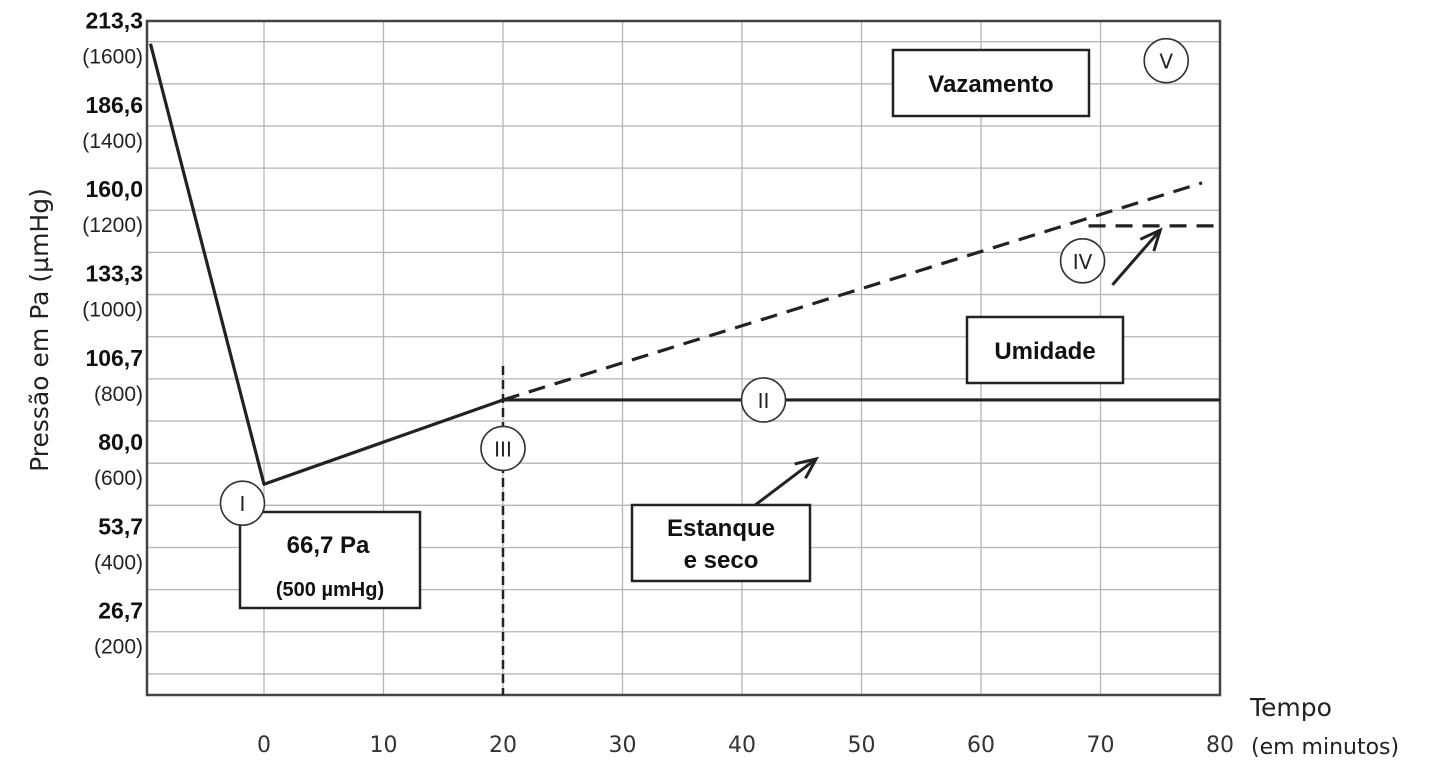  Describe the element at coordinates (862, 745) in the screenshot. I see `x-tick-label: 50` at that location.